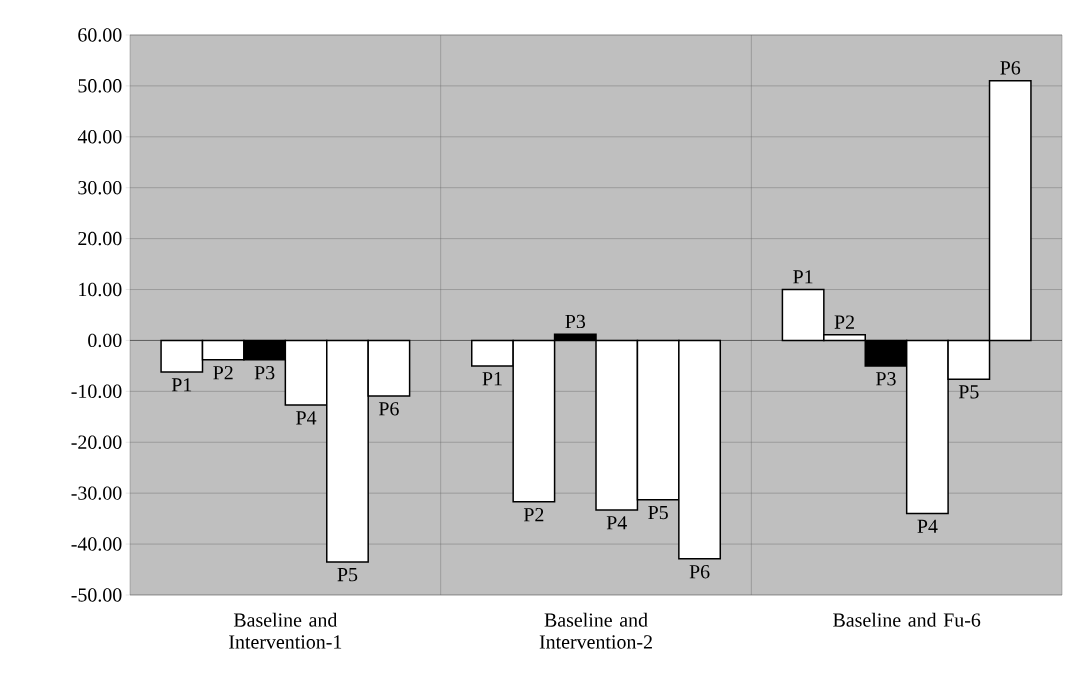  I want to click on y-tick-label: 0.00, so click(105, 340).